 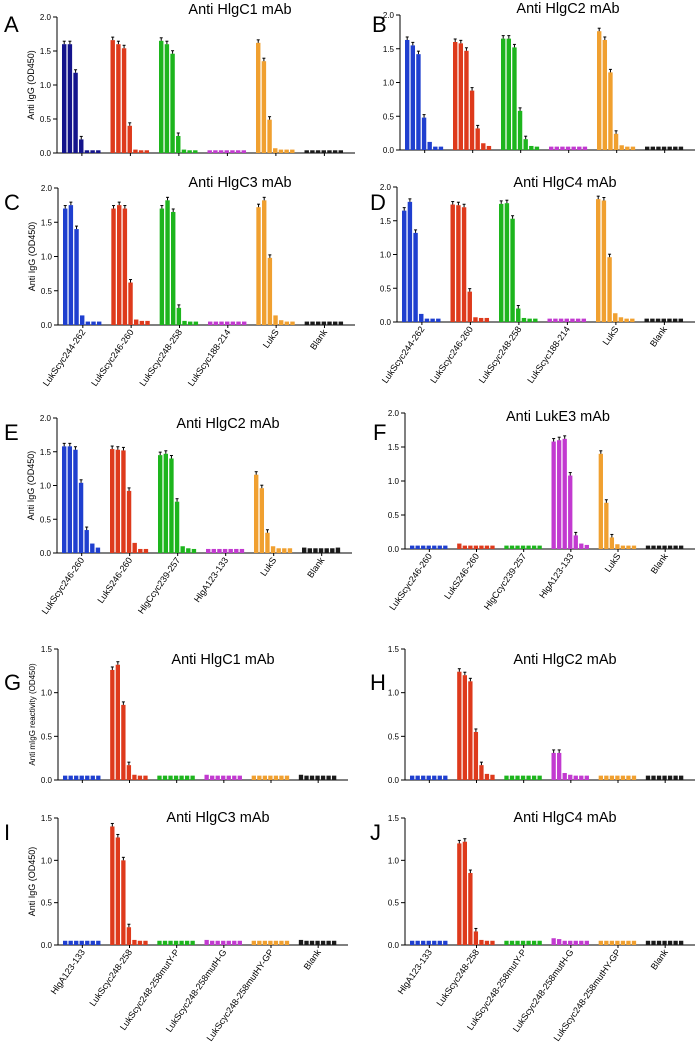 What do you see at coordinates (31, 486) in the screenshot?
I see `y-axis-label: Anti IgG (OD450)` at bounding box center [31, 486].